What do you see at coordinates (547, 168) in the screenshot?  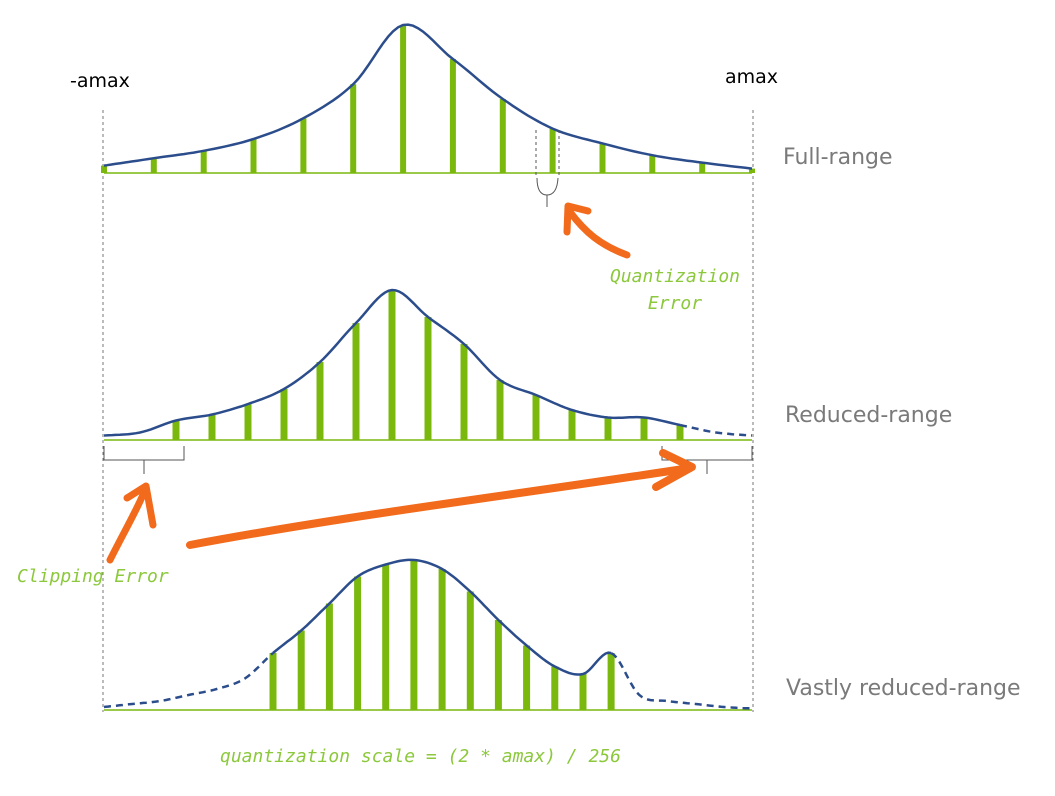 I see `quantization-error-bracket` at bounding box center [547, 168].